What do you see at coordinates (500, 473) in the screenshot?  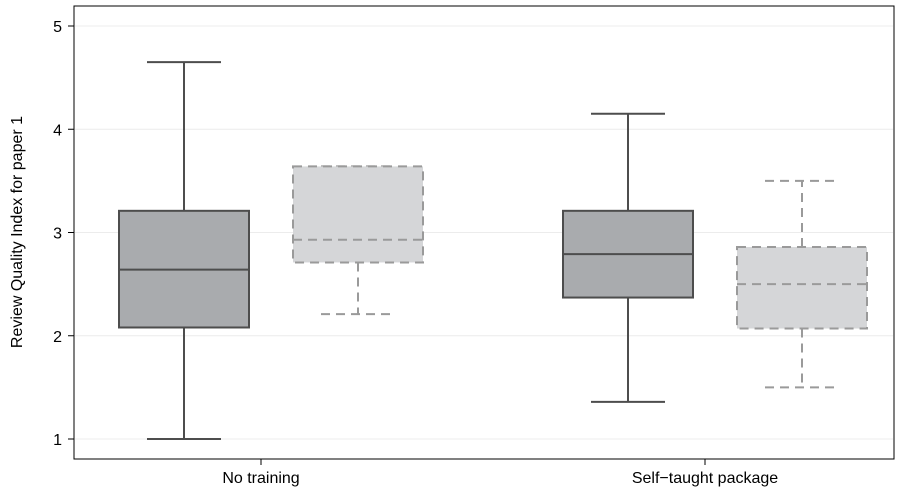 I see `x-axis: No training Self−taught package` at bounding box center [500, 473].